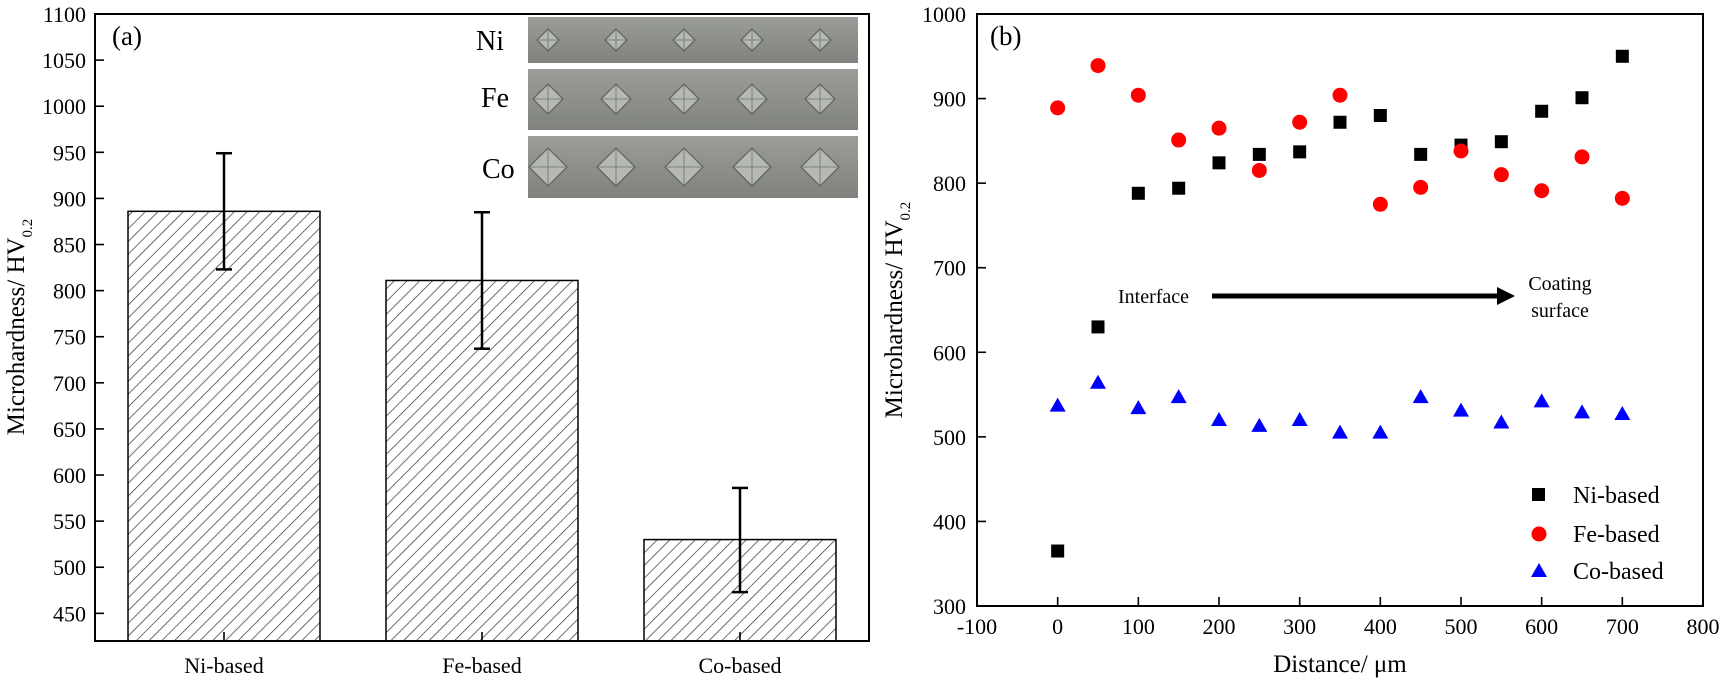 The image size is (1720, 683). What do you see at coordinates (69, 567) in the screenshot?
I see `y-tick-label-a: 500` at bounding box center [69, 567].